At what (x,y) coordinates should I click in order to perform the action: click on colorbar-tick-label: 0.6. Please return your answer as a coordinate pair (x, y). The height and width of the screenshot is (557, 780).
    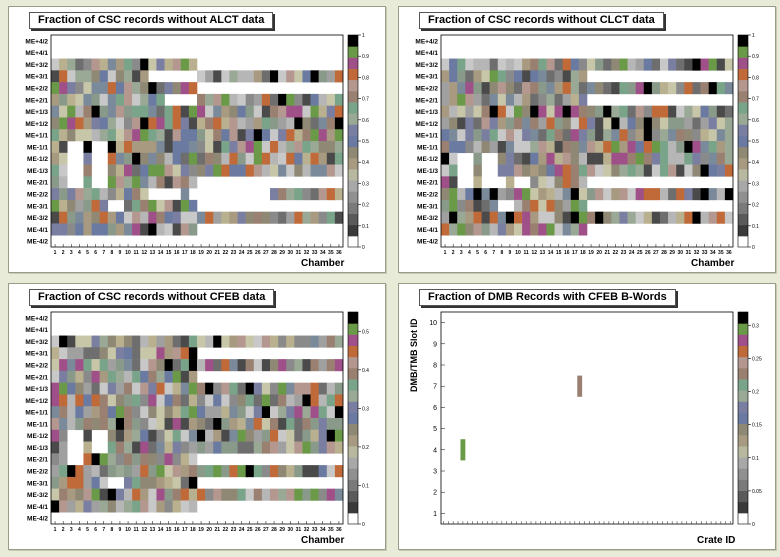
    Looking at the image, I should click on (365, 121).